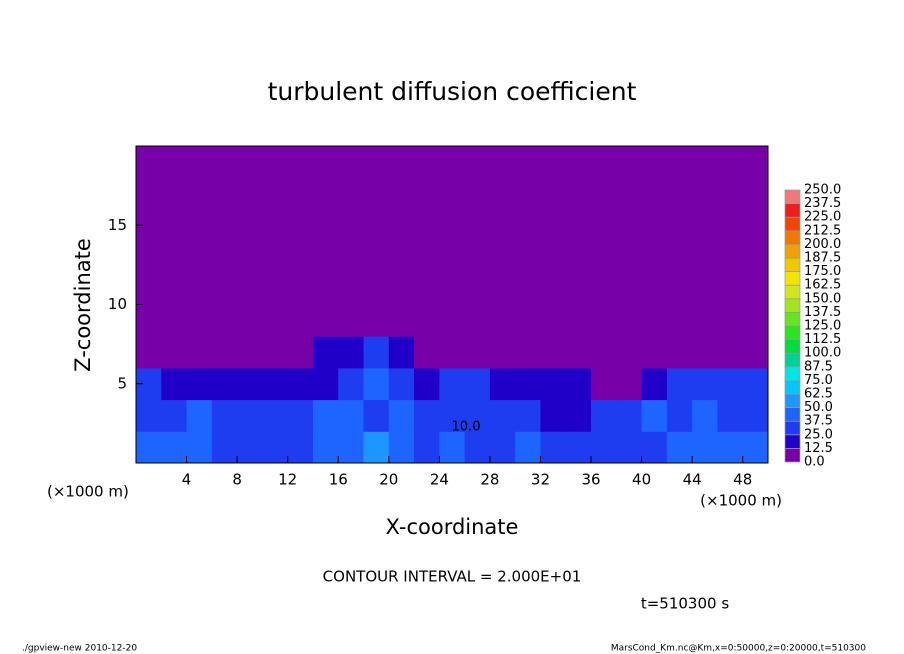 Image resolution: width=904 pixels, height=654 pixels. What do you see at coordinates (287, 480) in the screenshot?
I see `x-tick-label: 12` at bounding box center [287, 480].